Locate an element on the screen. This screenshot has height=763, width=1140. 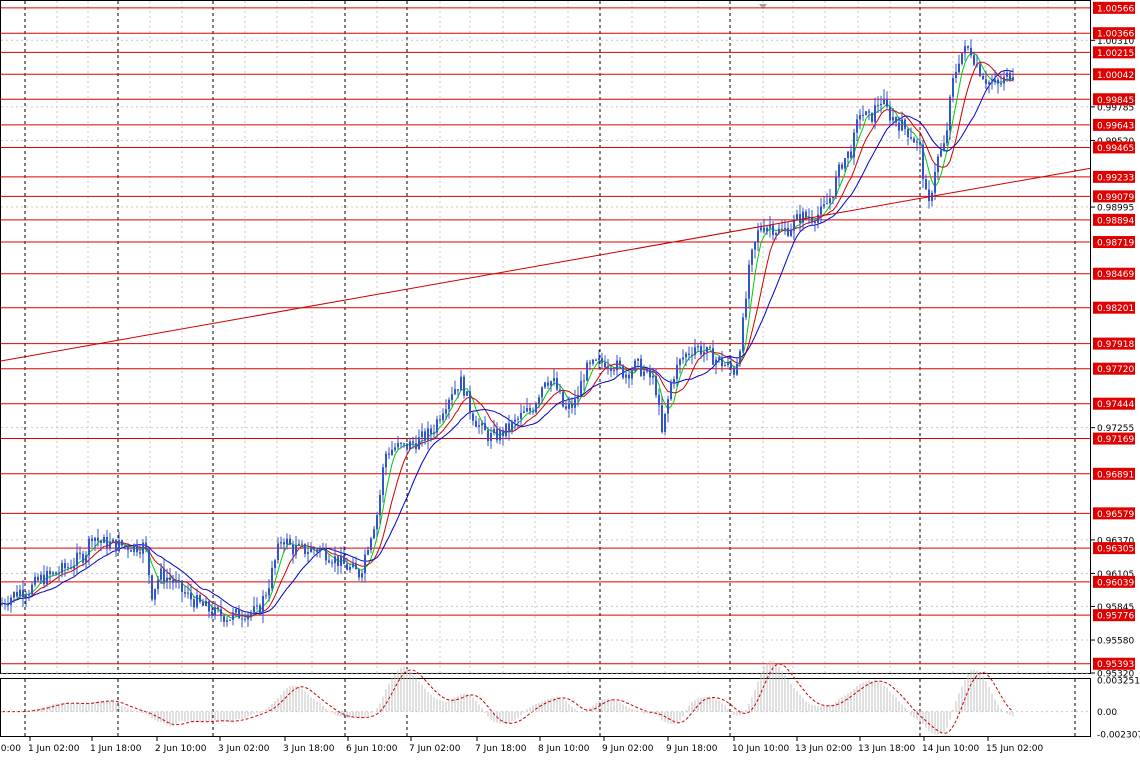
time-axis-label: 6 Jun 10:00 is located at coordinates (372, 749).